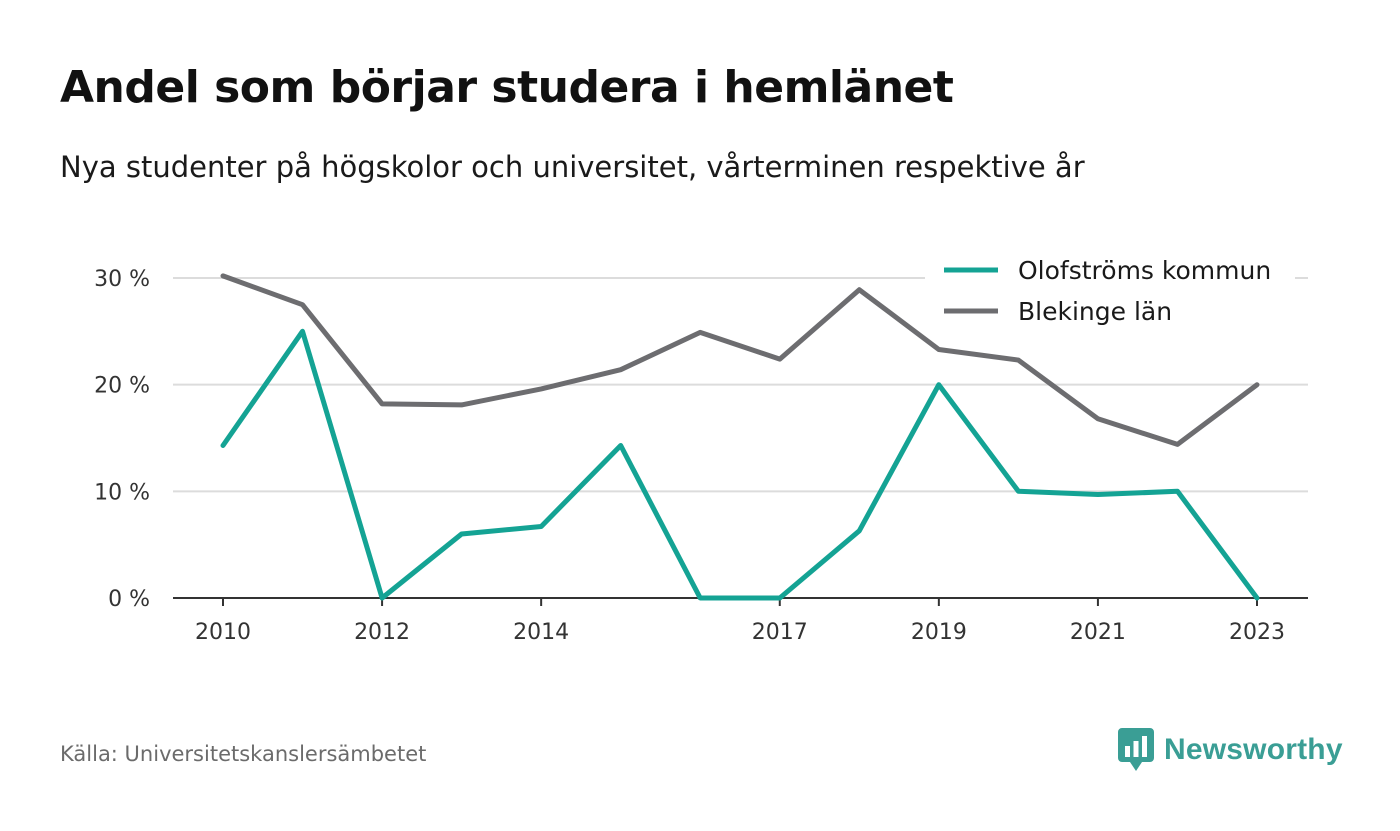 The height and width of the screenshot is (831, 1400). What do you see at coordinates (122, 492) in the screenshot?
I see `y-tick-label: 10 %` at bounding box center [122, 492].